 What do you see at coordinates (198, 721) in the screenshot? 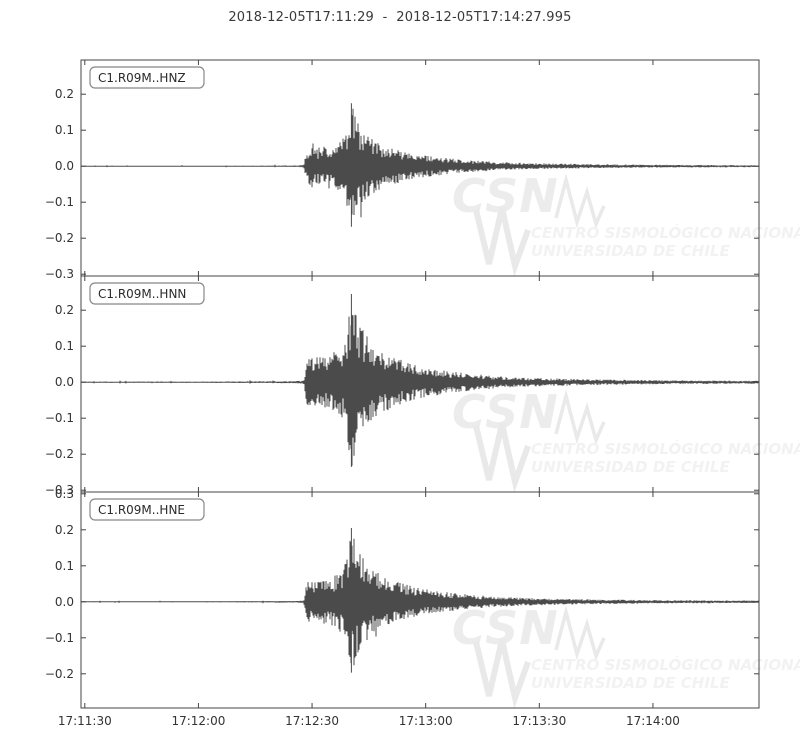
I see `xtick-label: 17:12:00` at bounding box center [198, 721].